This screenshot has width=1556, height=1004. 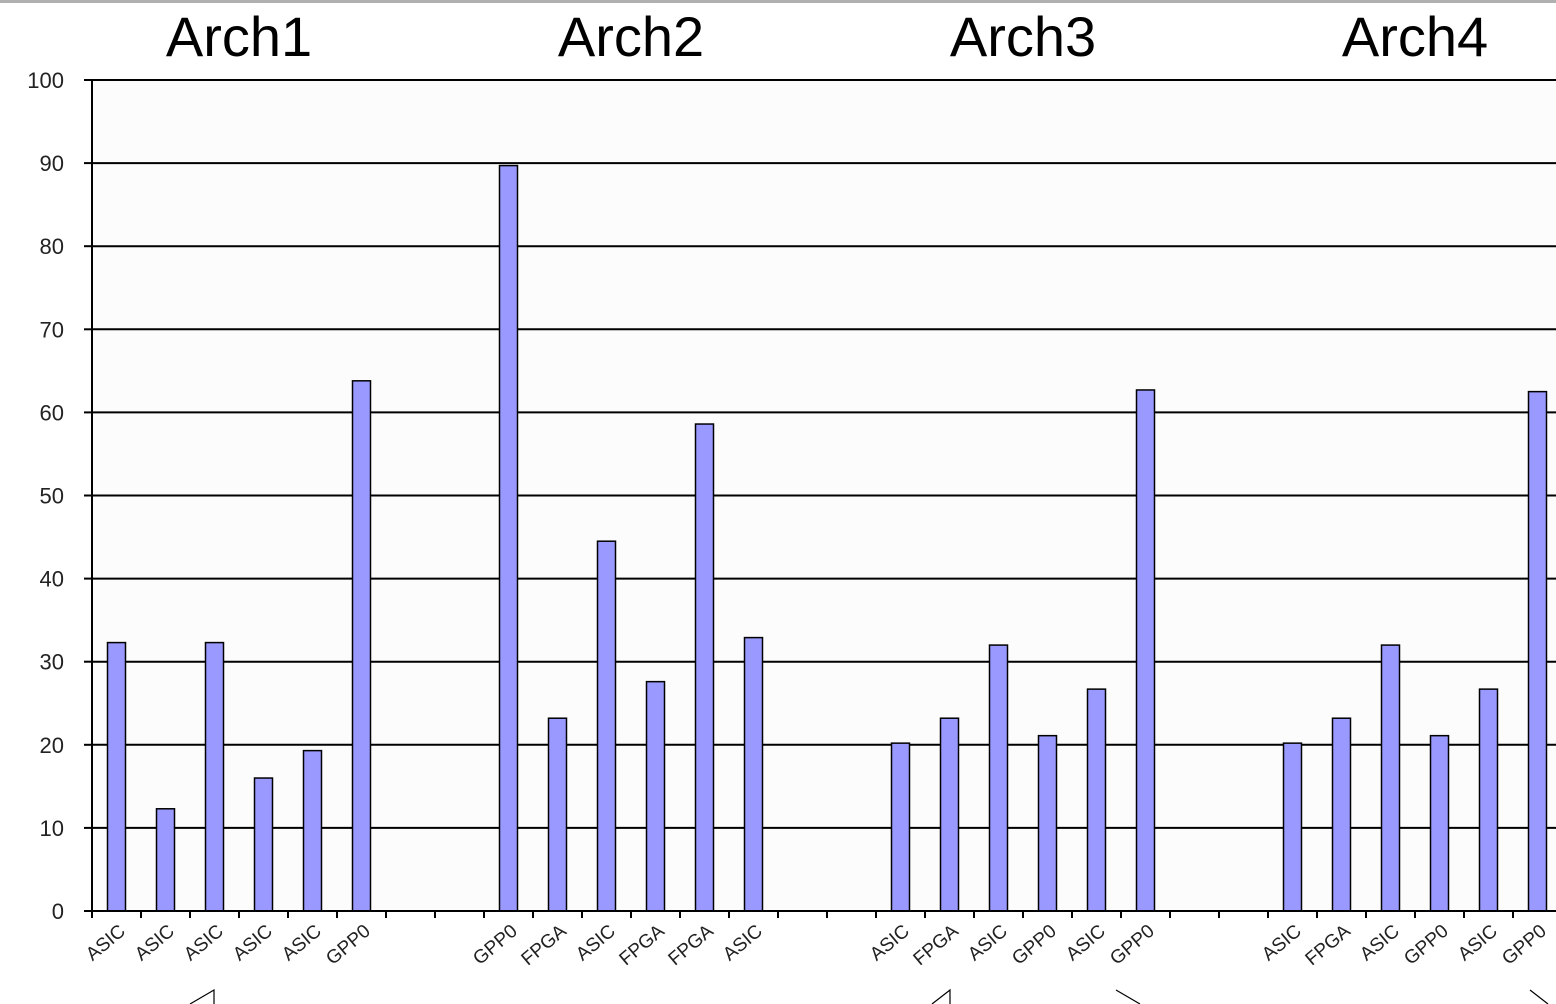 What do you see at coordinates (52, 828) in the screenshot?
I see `y-tick-label: 10` at bounding box center [52, 828].